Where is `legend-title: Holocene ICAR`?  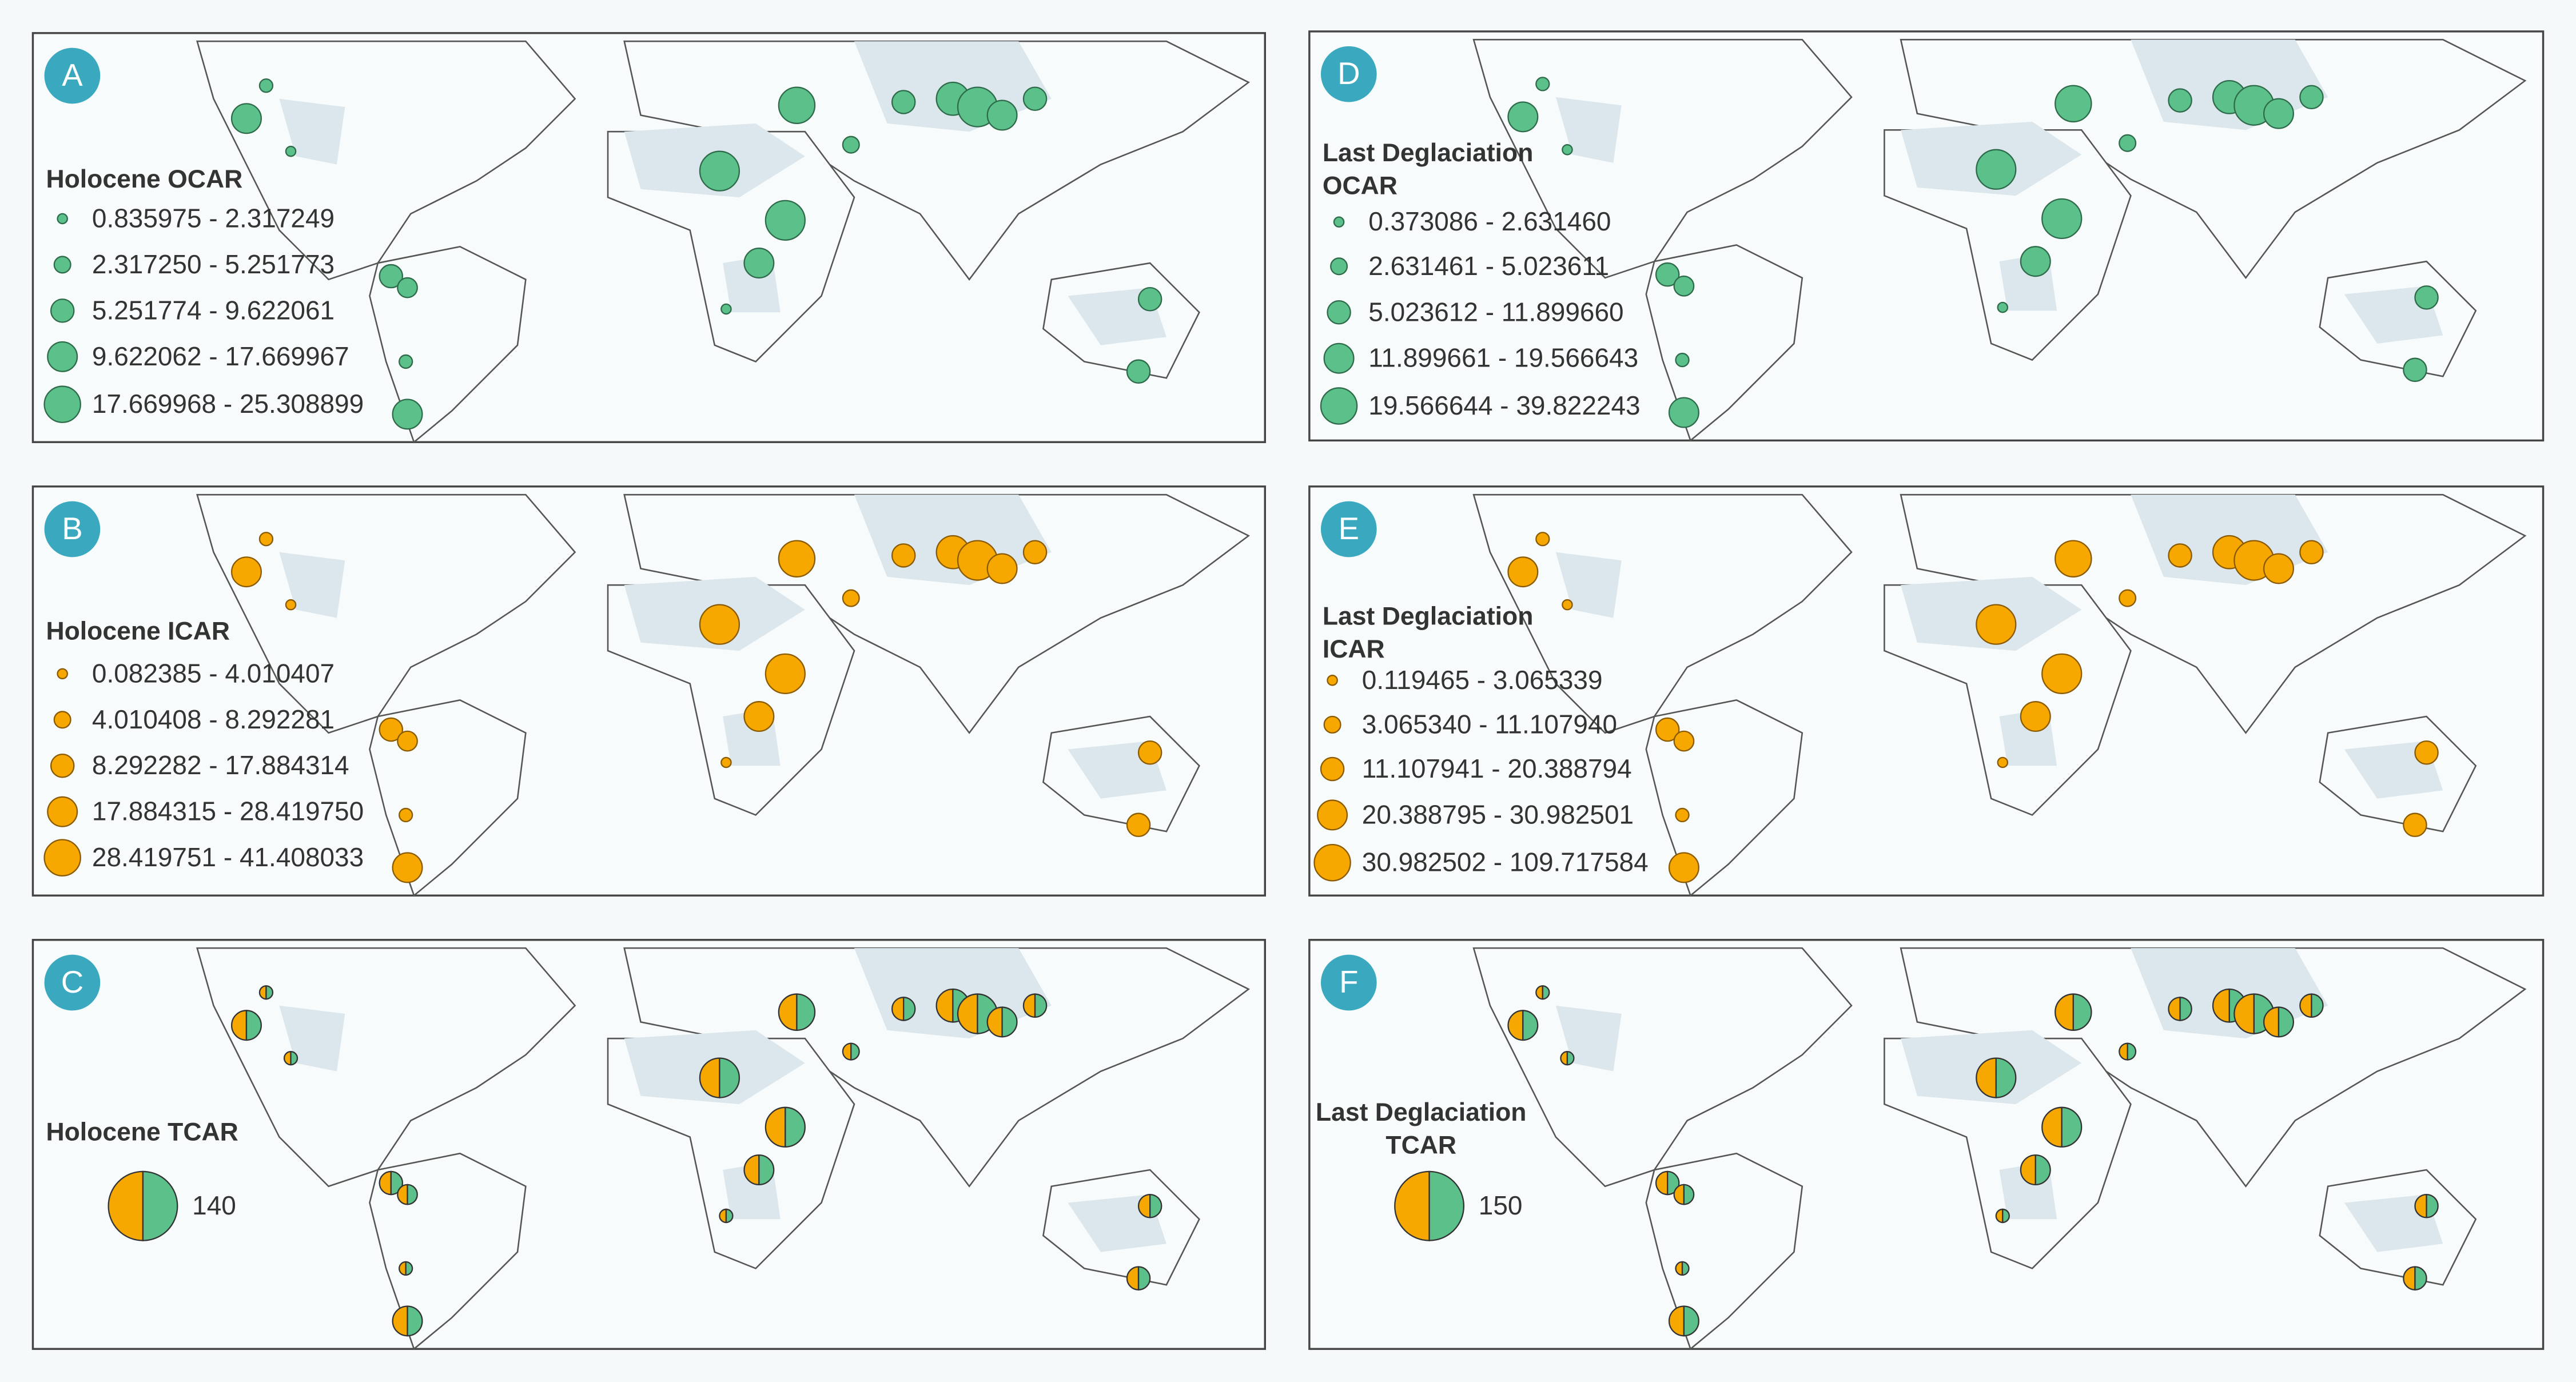 legend-title: Holocene ICAR is located at coordinates (138, 631).